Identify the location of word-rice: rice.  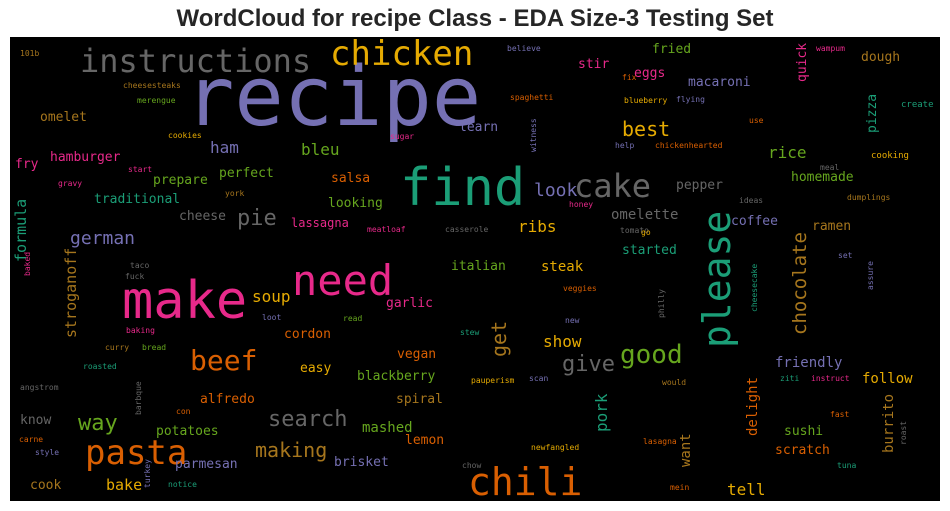
(787, 152).